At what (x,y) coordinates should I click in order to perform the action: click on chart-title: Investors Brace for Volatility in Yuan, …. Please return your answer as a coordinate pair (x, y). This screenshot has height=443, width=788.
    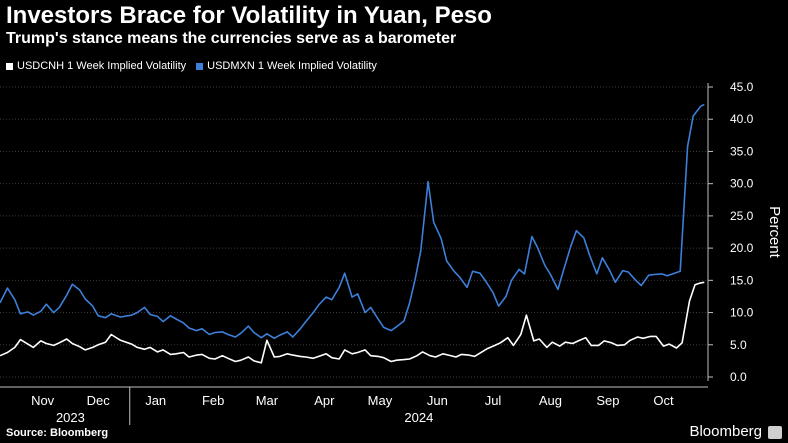
    Looking at the image, I should click on (249, 15).